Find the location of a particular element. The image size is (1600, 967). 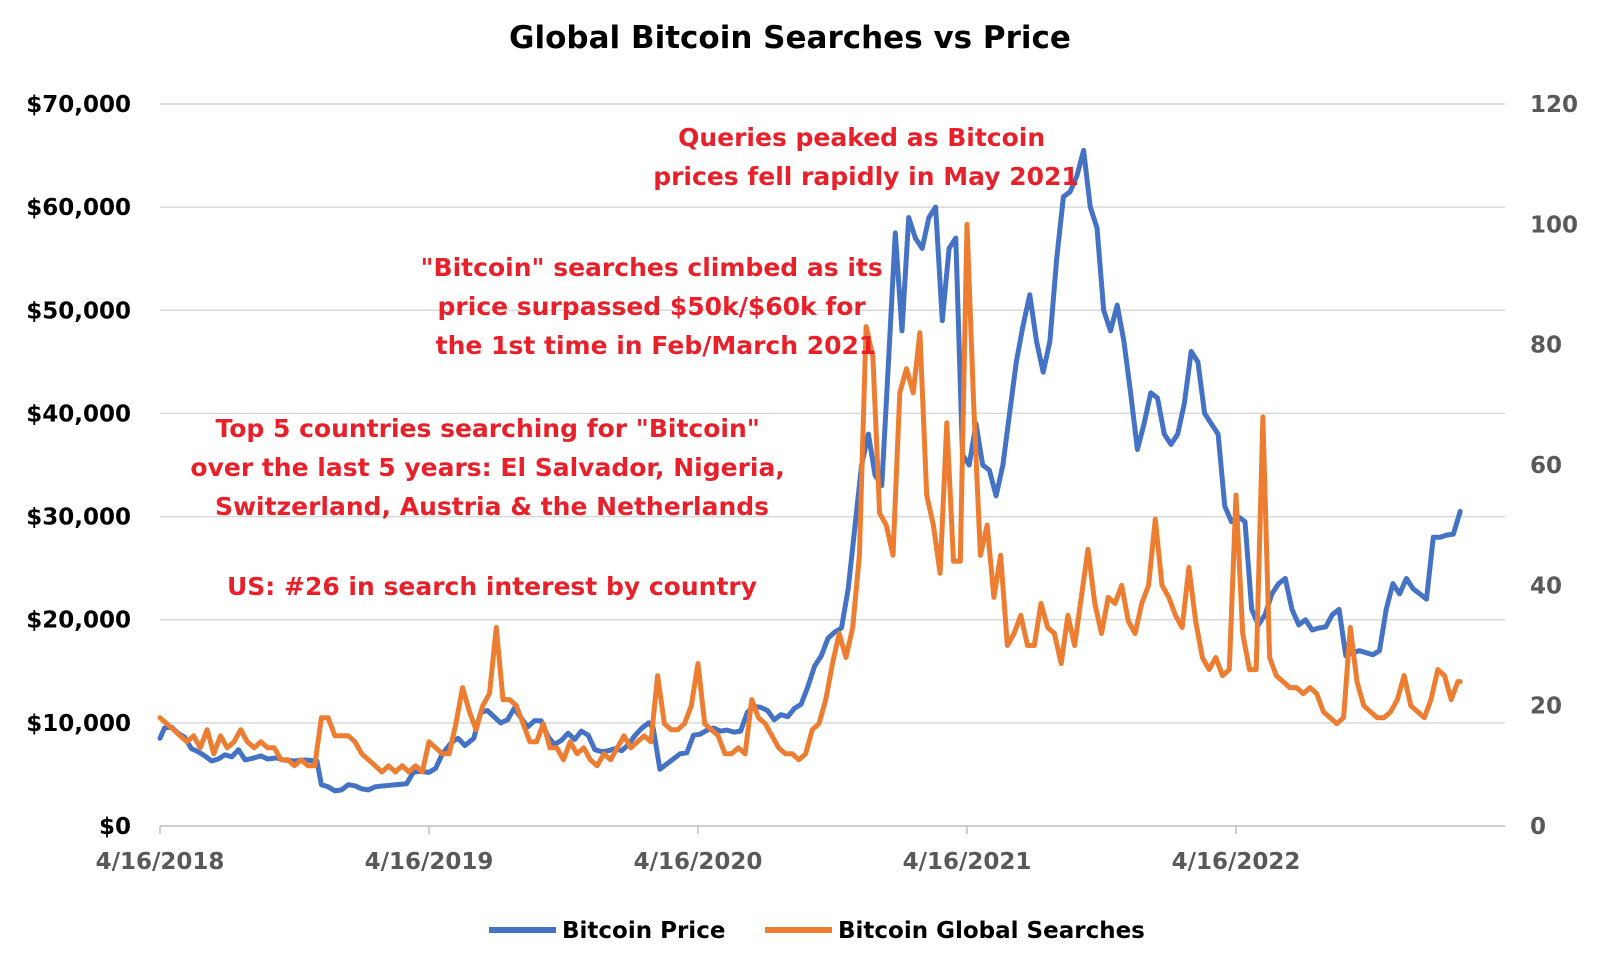

x-tick-label: 4/16/2018 is located at coordinates (160, 862).